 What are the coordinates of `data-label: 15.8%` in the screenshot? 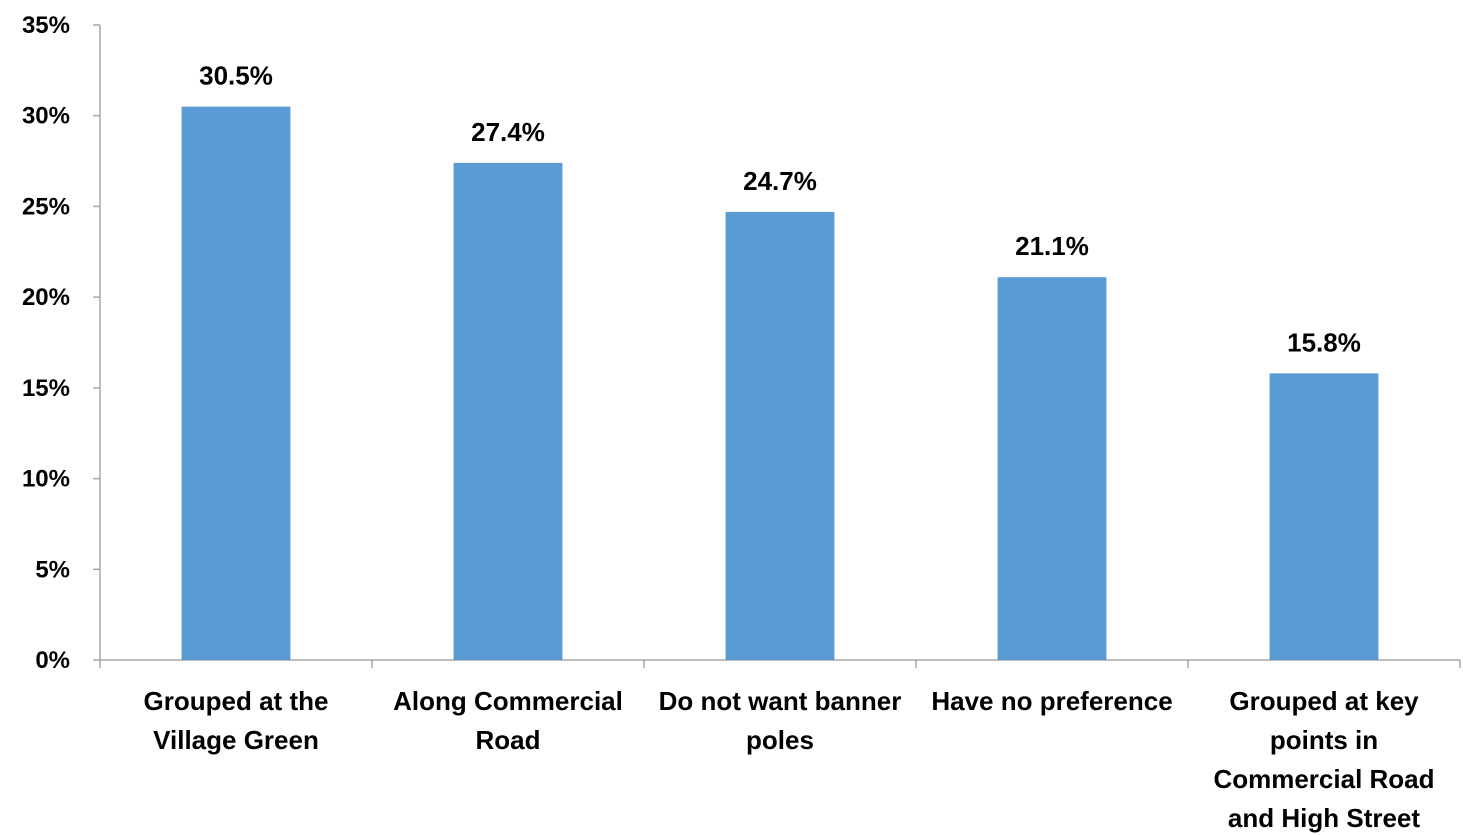 It's located at (1324, 342).